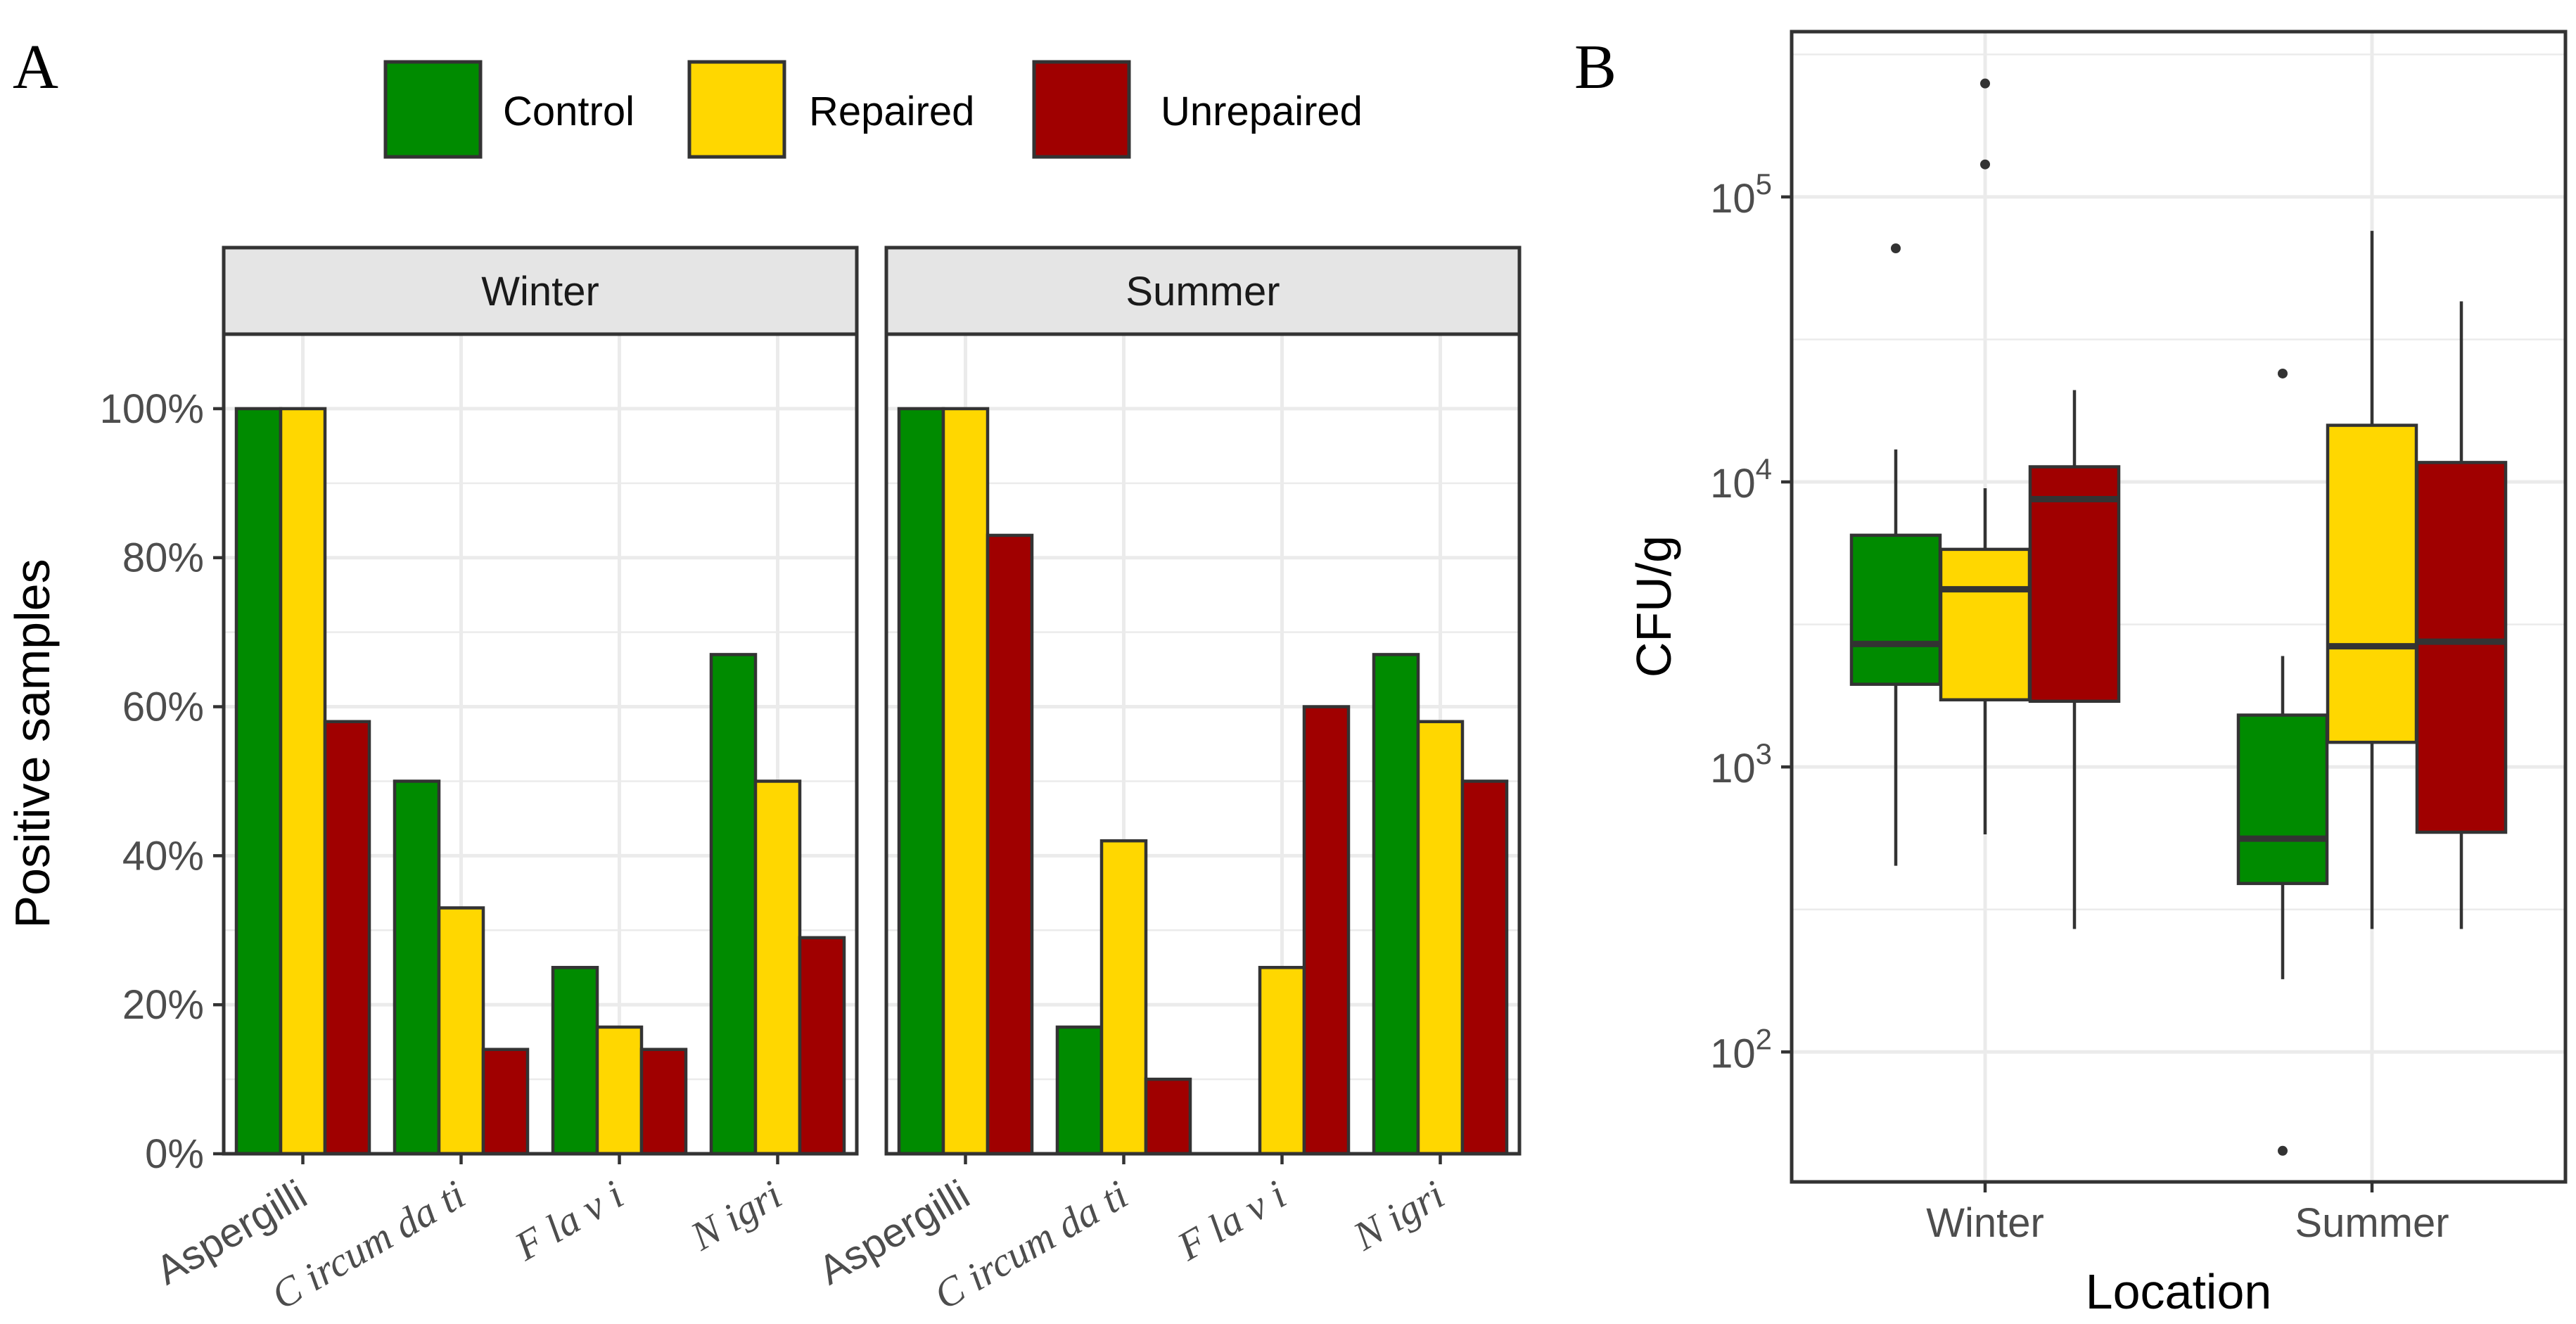  Describe the element at coordinates (163, 1005) in the screenshot. I see `y-tick-label-a: 20%` at that location.